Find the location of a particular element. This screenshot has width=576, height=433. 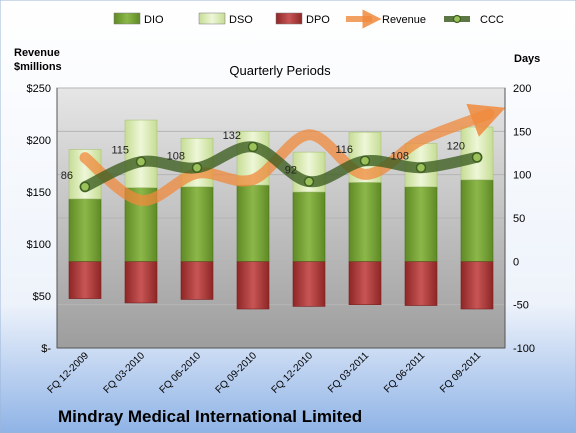

legend-label: DSO is located at coordinates (241, 20).